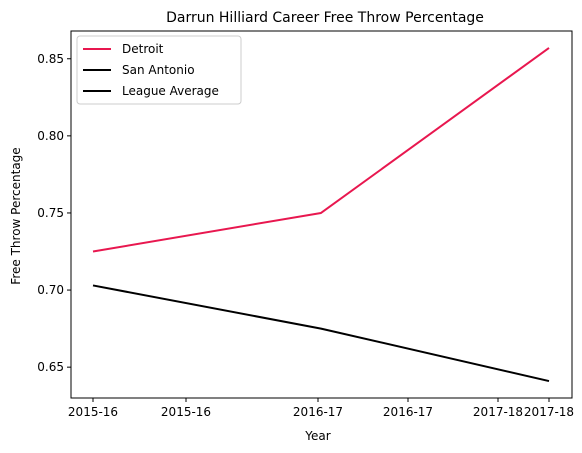 The width and height of the screenshot is (582, 453). I want to click on legend-entry: San Antonio, so click(158, 70).